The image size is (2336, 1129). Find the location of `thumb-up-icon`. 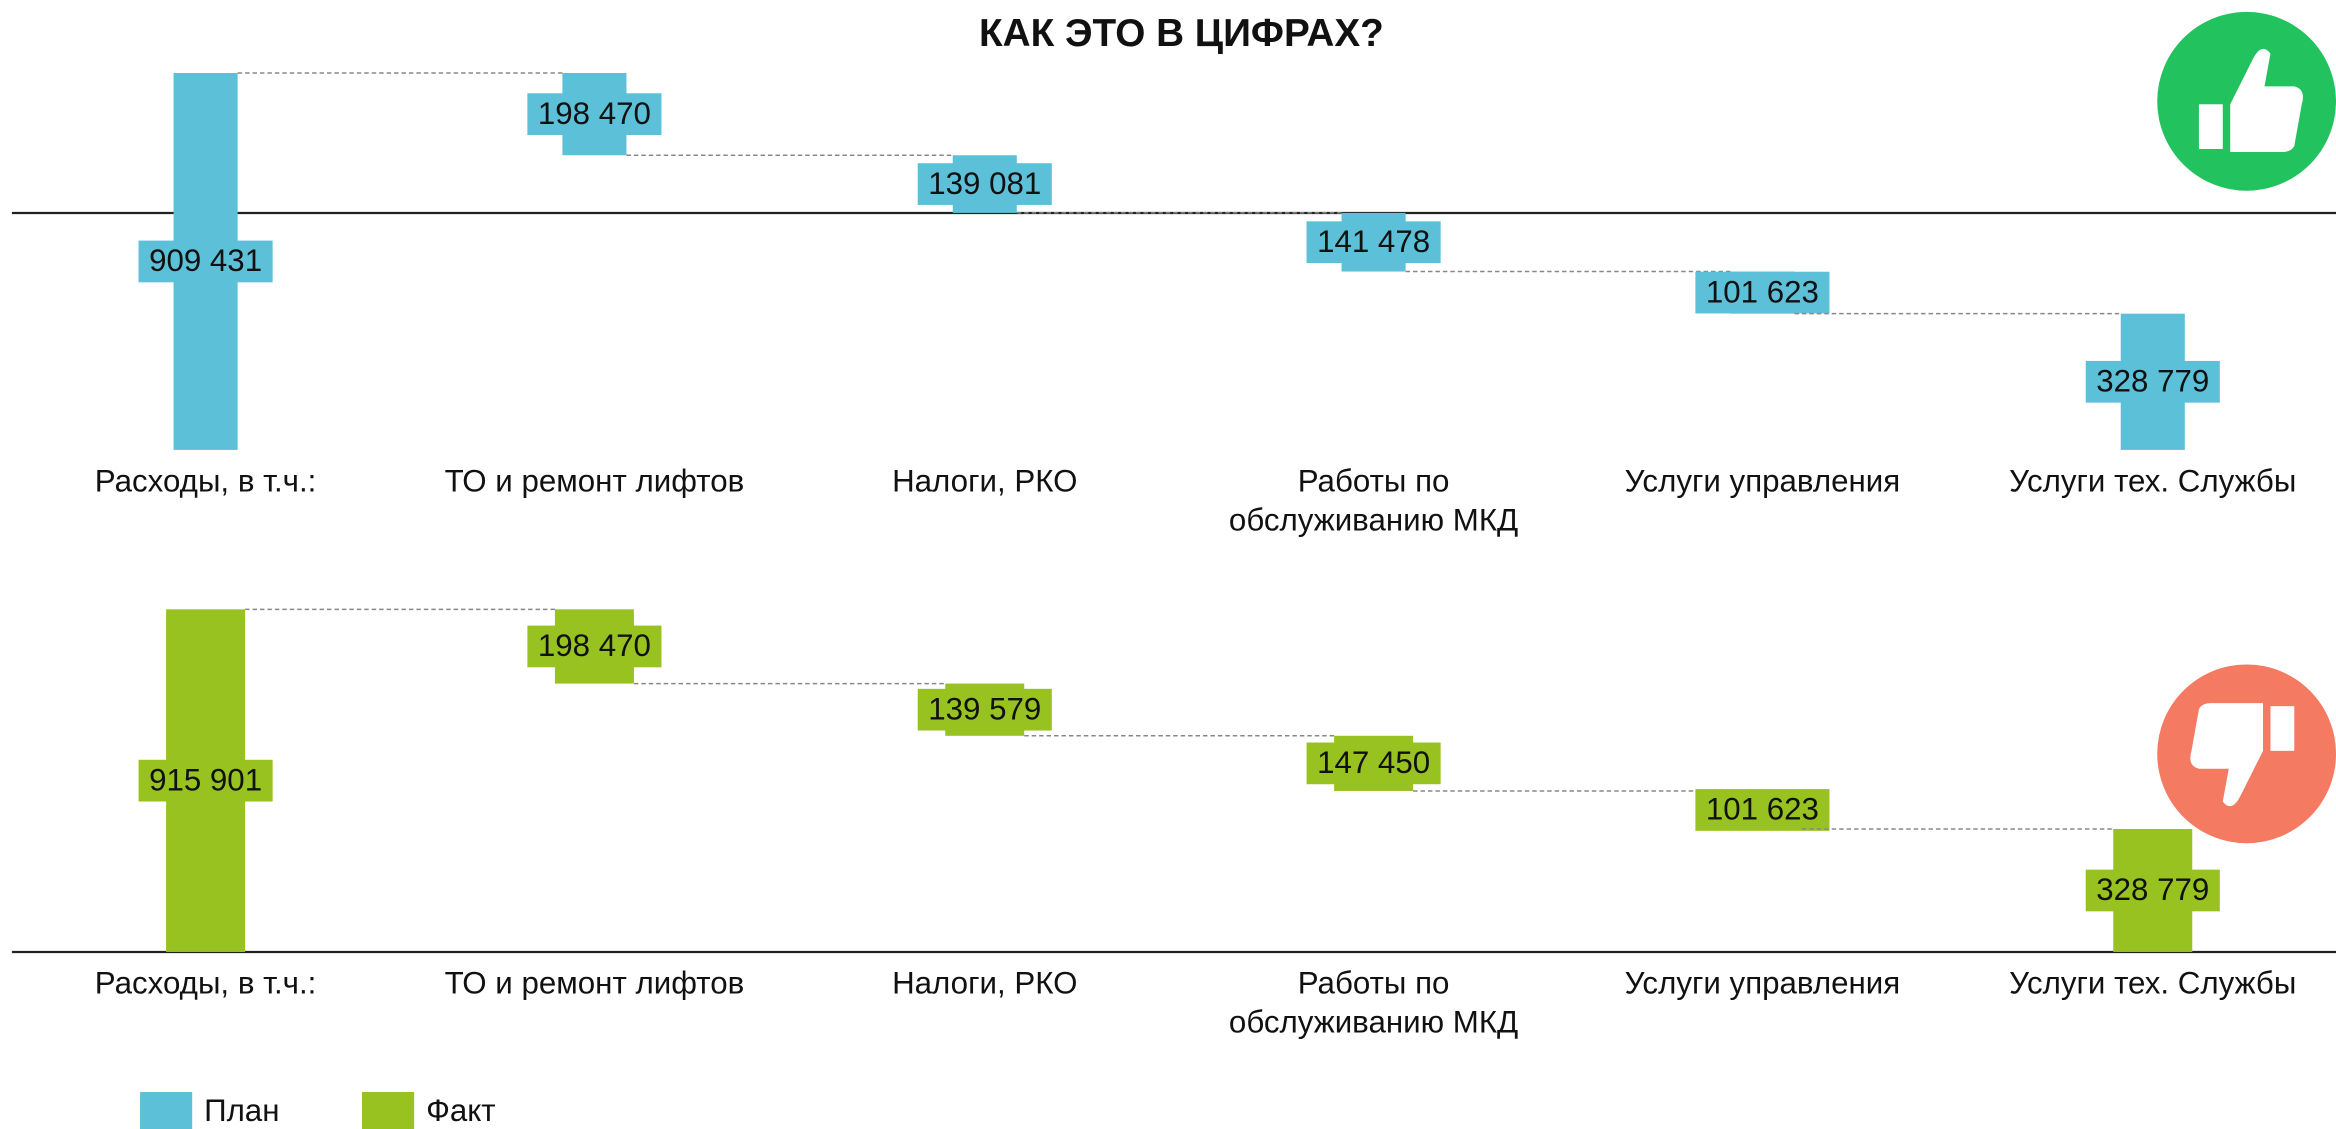

thumb-up-icon is located at coordinates (2246, 101).